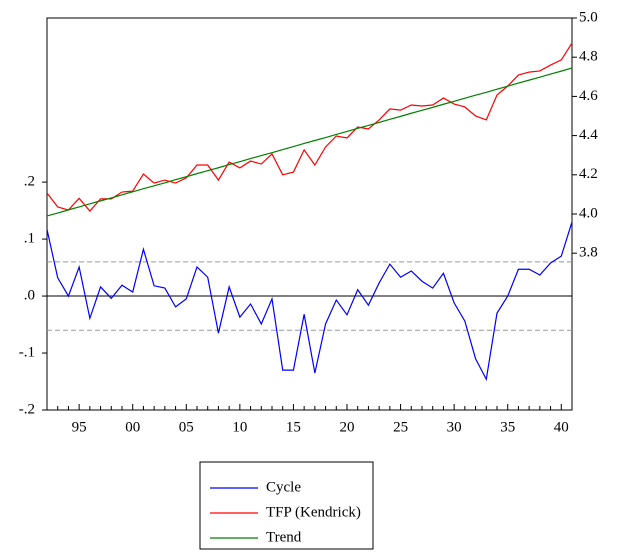 This screenshot has height=555, width=618. What do you see at coordinates (347, 427) in the screenshot?
I see `x-tick-label: 20` at bounding box center [347, 427].